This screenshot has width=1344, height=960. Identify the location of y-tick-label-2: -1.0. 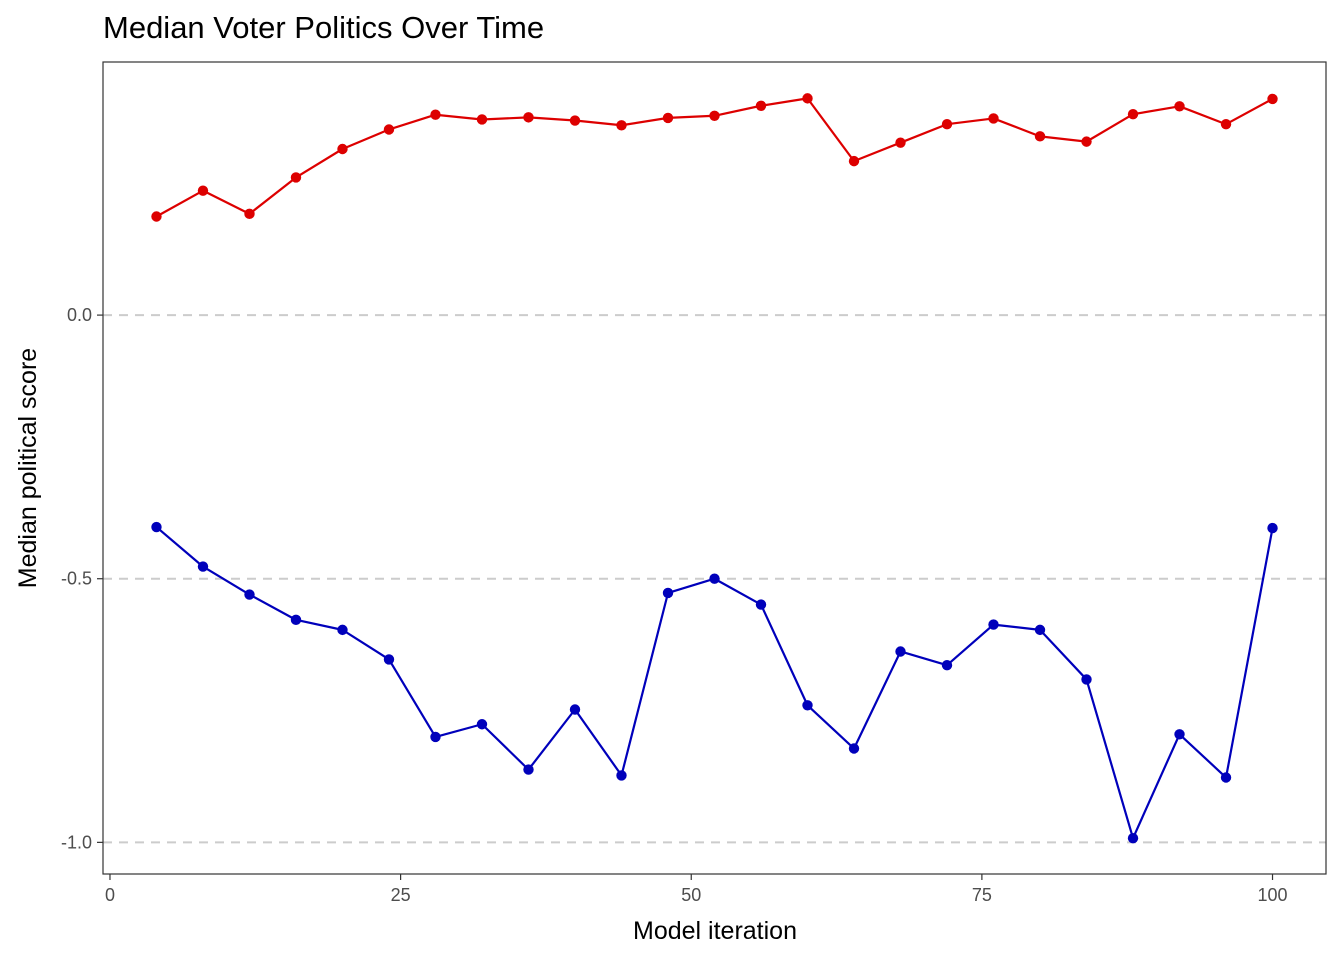
(76, 842).